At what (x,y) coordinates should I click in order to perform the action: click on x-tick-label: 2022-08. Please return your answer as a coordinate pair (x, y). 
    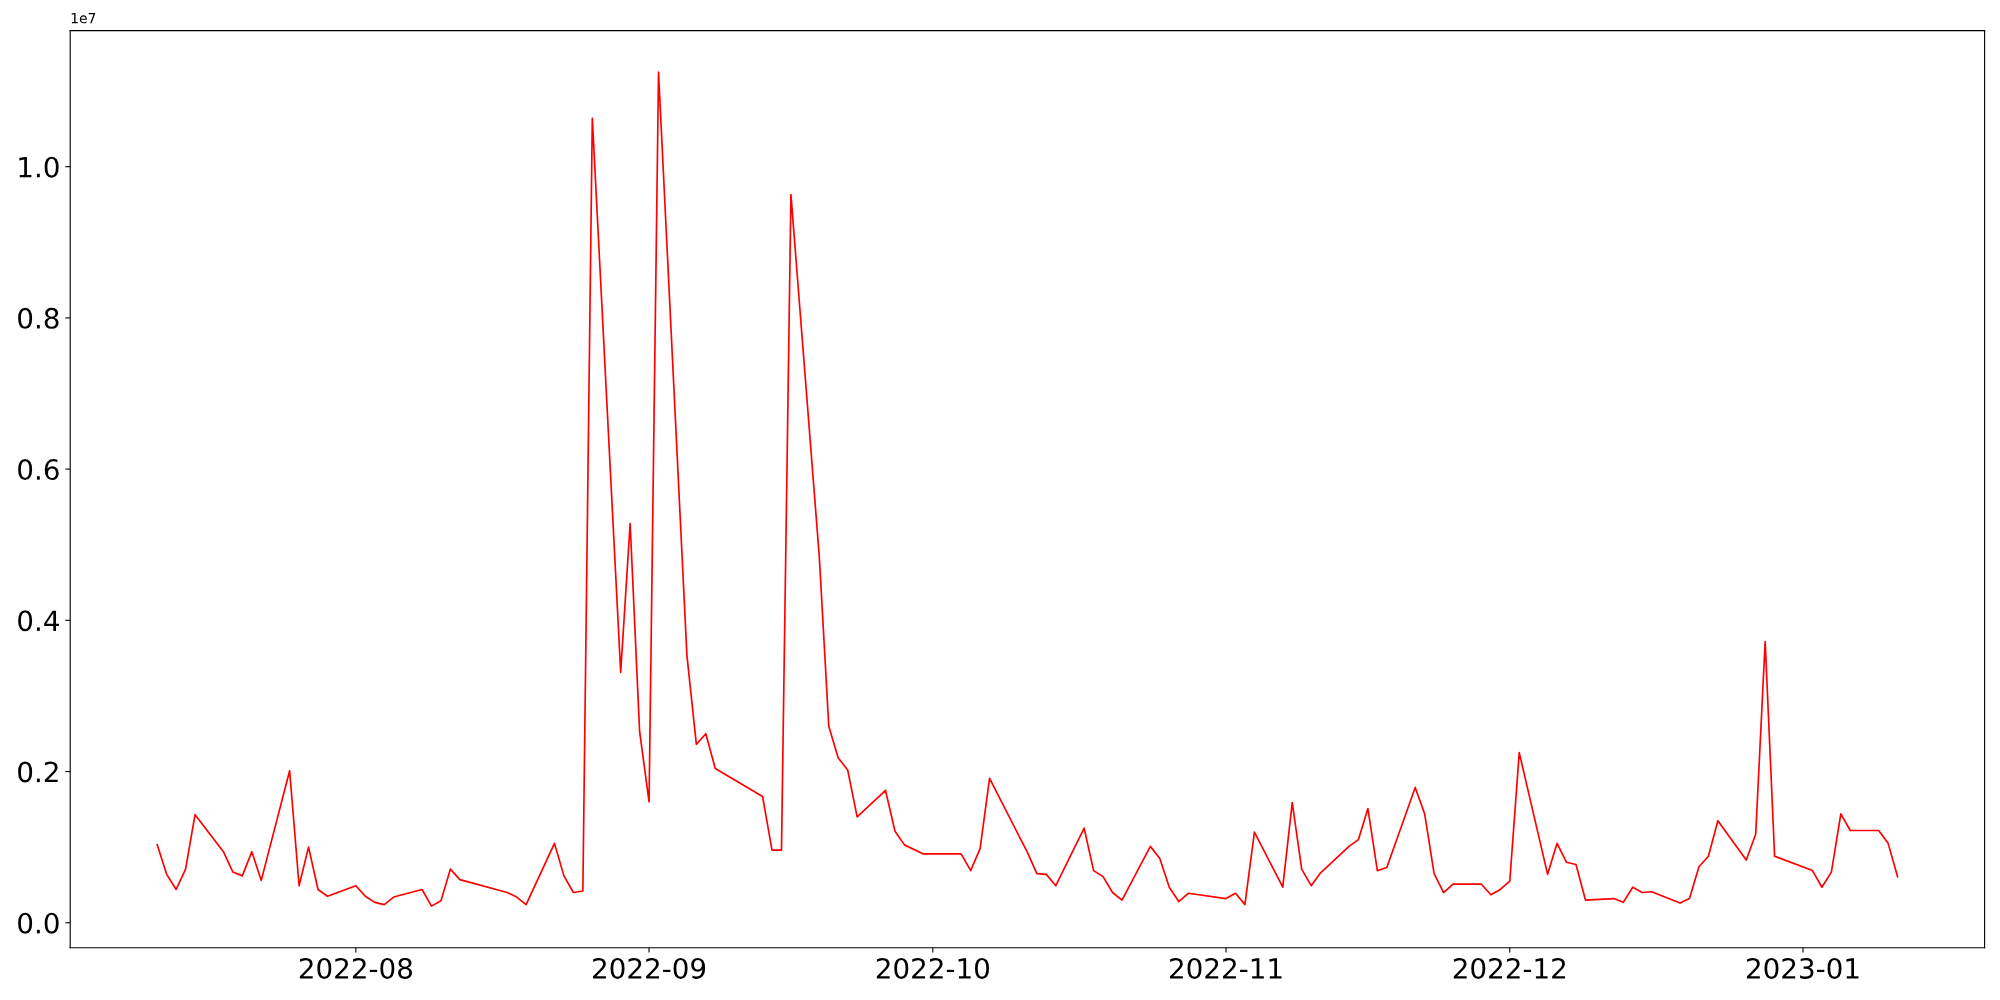
    Looking at the image, I should click on (355, 968).